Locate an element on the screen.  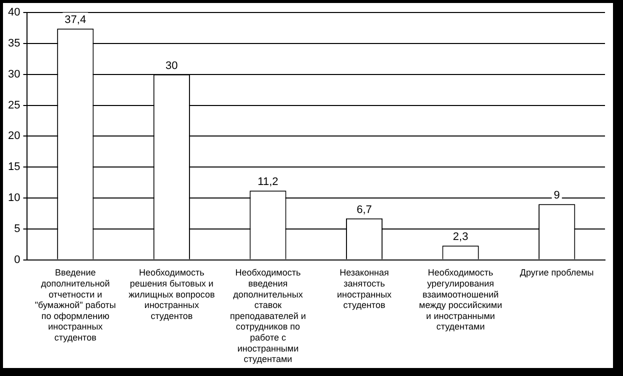
y-tick-label: 0 is located at coordinates (17, 260).